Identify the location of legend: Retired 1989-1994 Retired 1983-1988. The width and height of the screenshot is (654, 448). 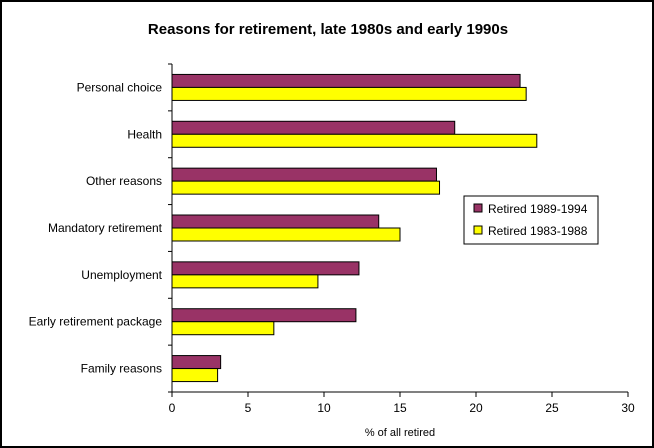
(531, 220).